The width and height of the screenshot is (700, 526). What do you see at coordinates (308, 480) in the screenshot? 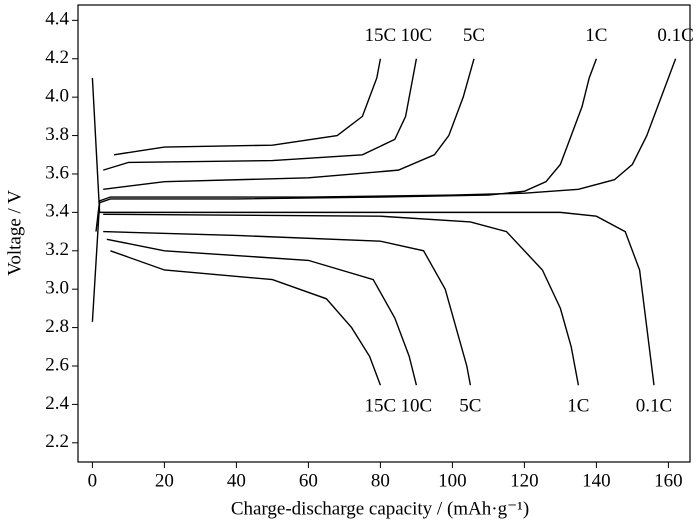
I see `x-tick-label: 60` at bounding box center [308, 480].